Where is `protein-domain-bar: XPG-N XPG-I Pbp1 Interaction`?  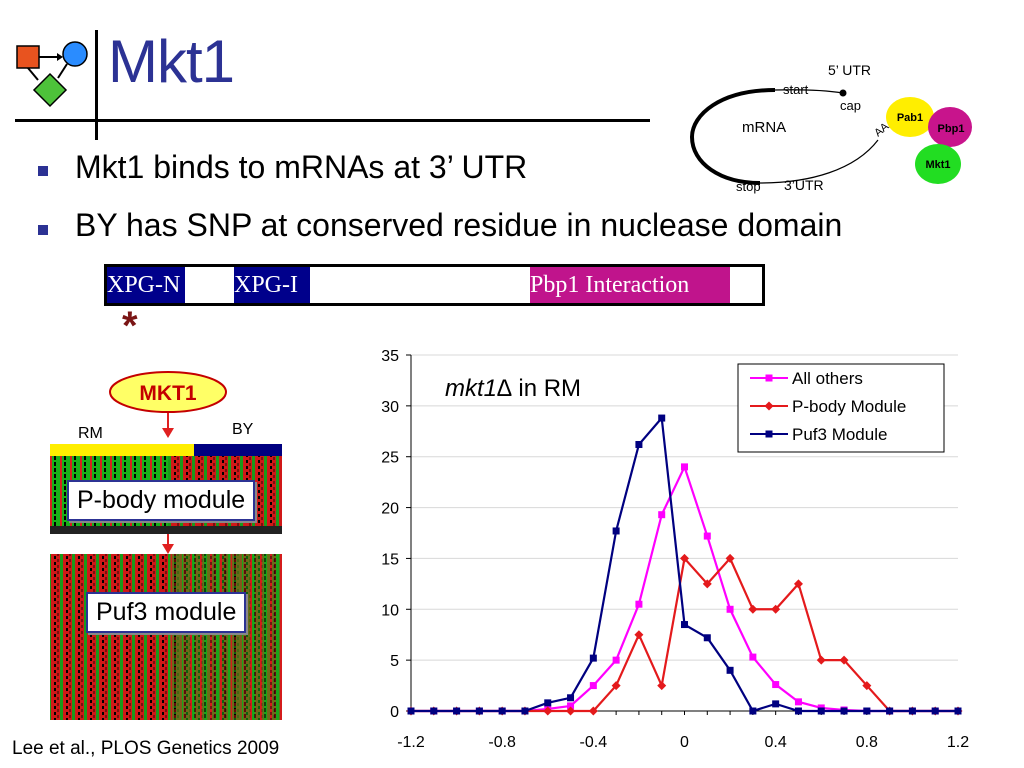 protein-domain-bar: XPG-N XPG-I Pbp1 Interaction is located at coordinates (434, 285).